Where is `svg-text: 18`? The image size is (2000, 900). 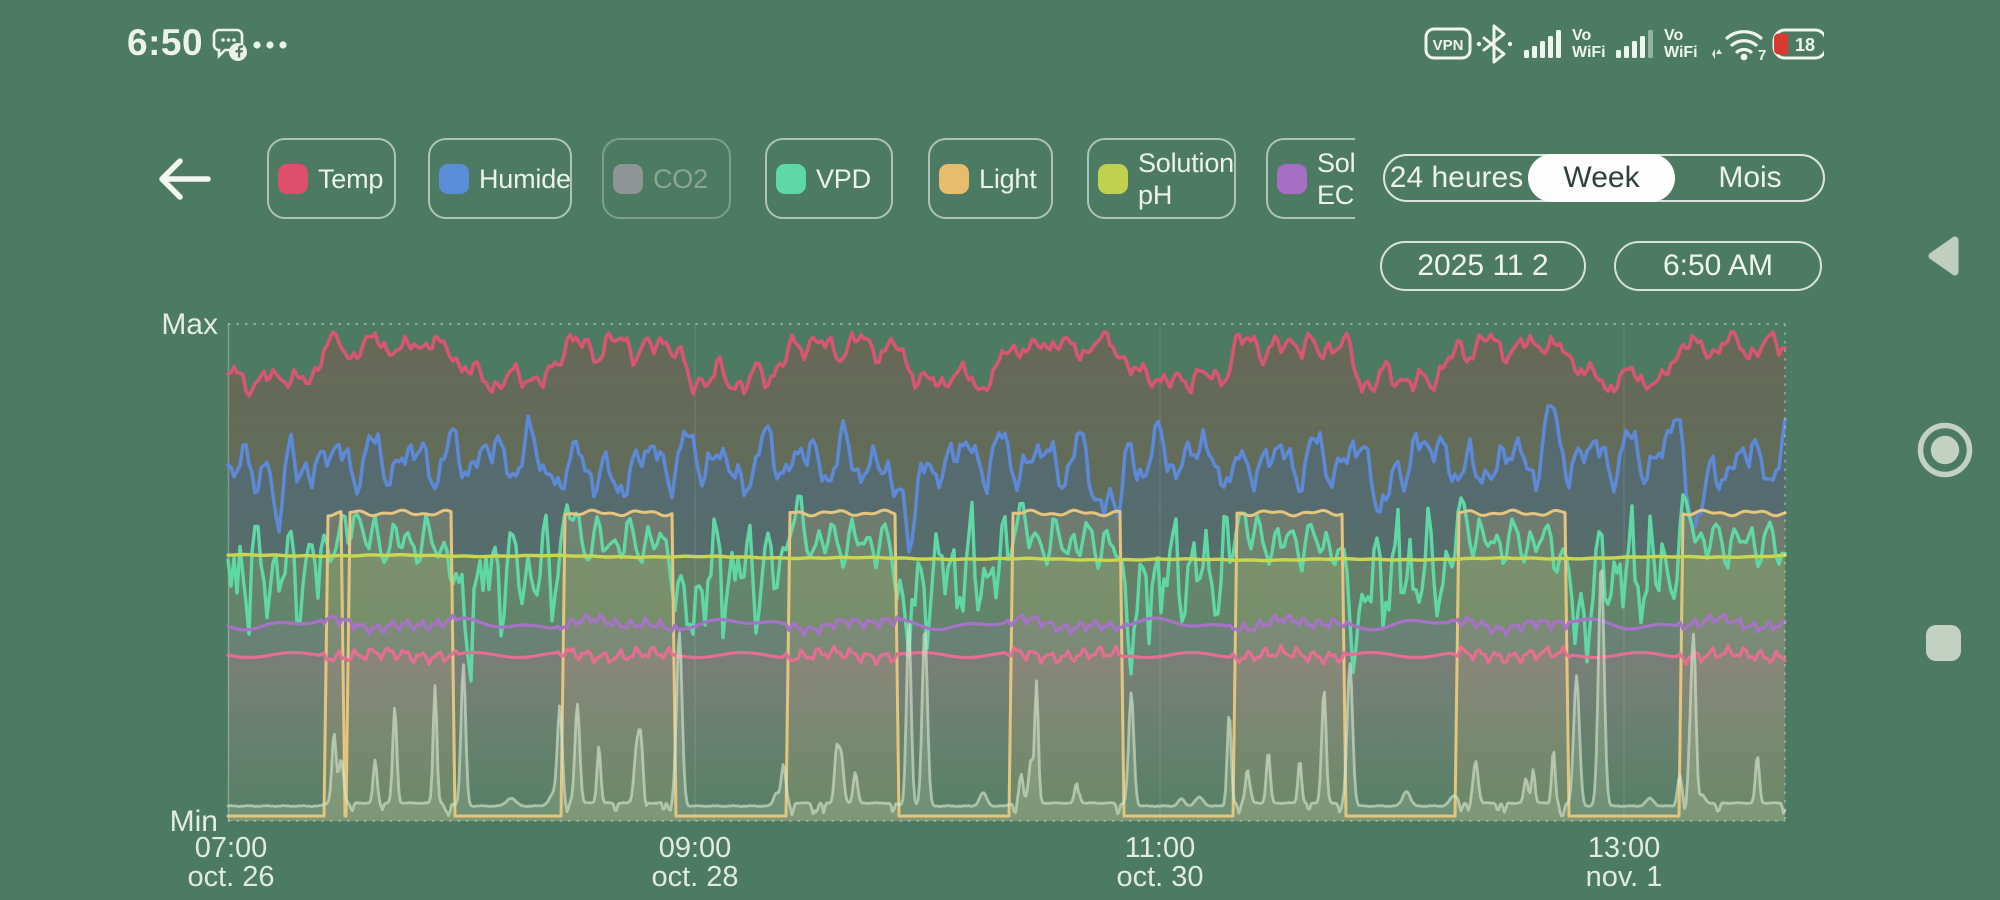 svg-text: 18 is located at coordinates (1805, 45).